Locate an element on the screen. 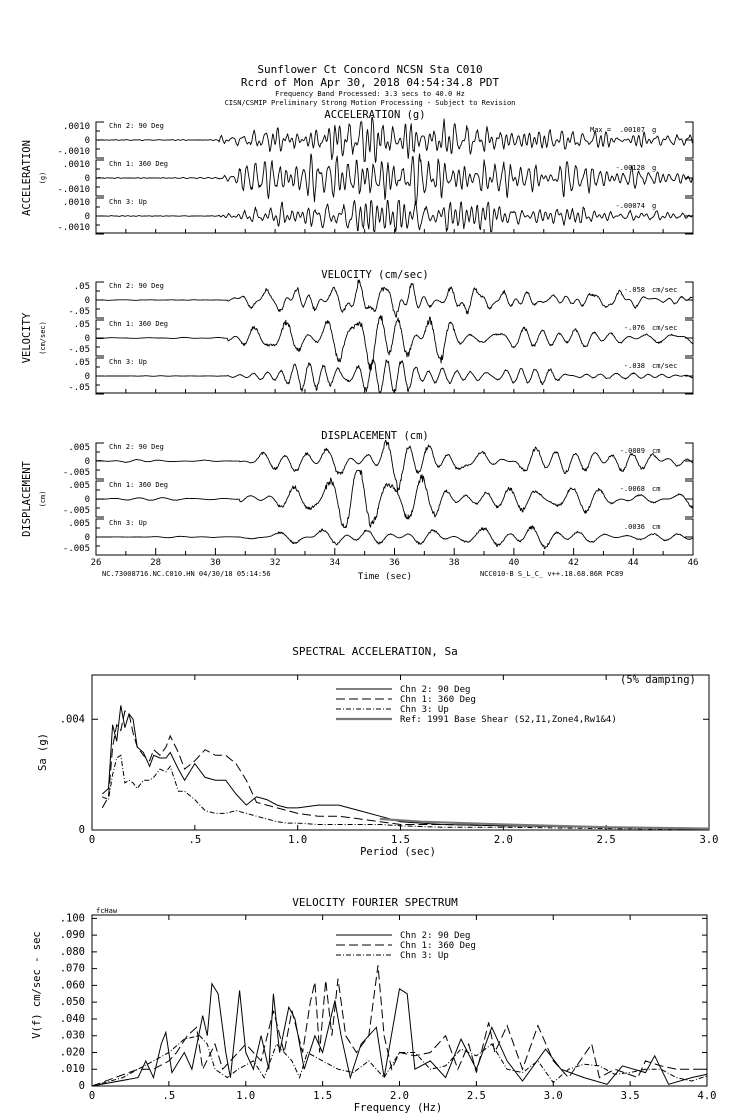 This screenshot has width=739, height=1115. x-tick-label: 1.0 is located at coordinates (297, 840).